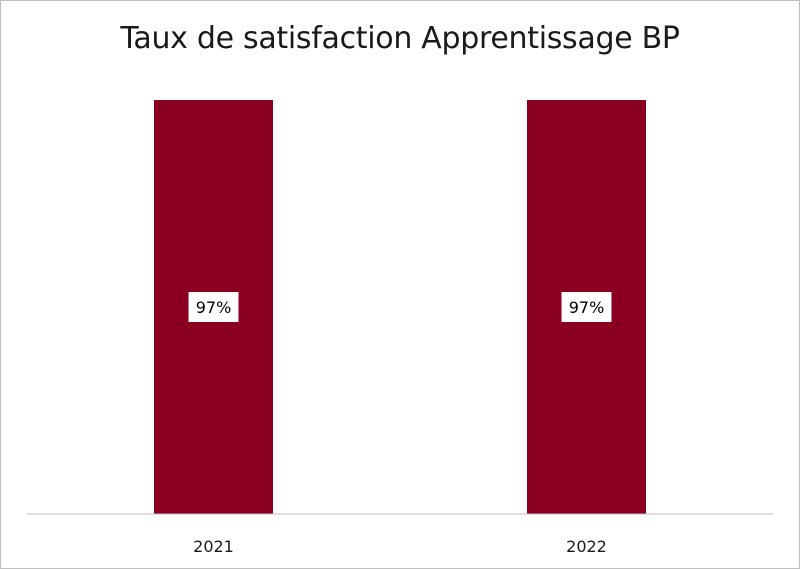 The width and height of the screenshot is (800, 569). Describe the element at coordinates (213, 546) in the screenshot. I see `x-tick-label-2021: 2021` at that location.